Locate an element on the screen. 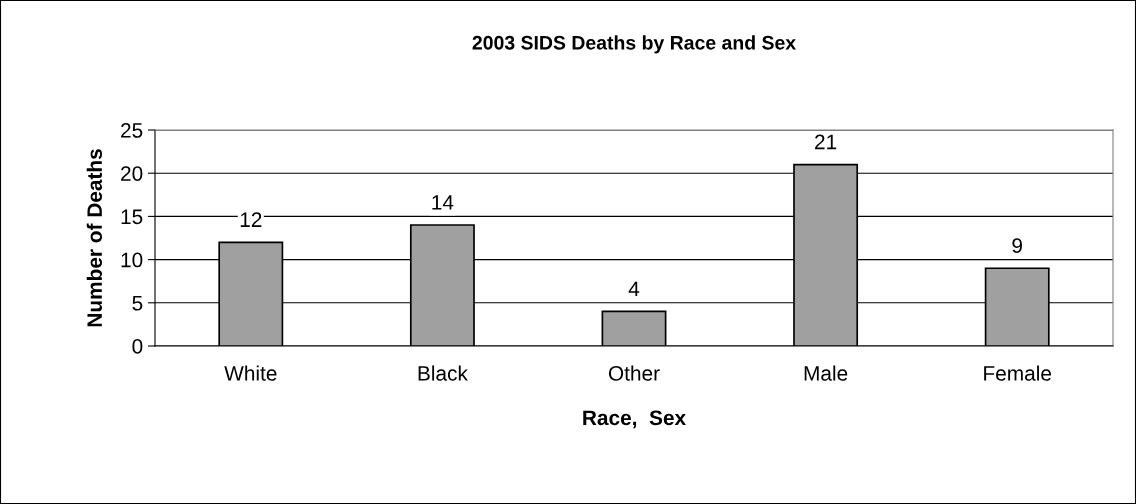  data-label: 14 is located at coordinates (443, 202).